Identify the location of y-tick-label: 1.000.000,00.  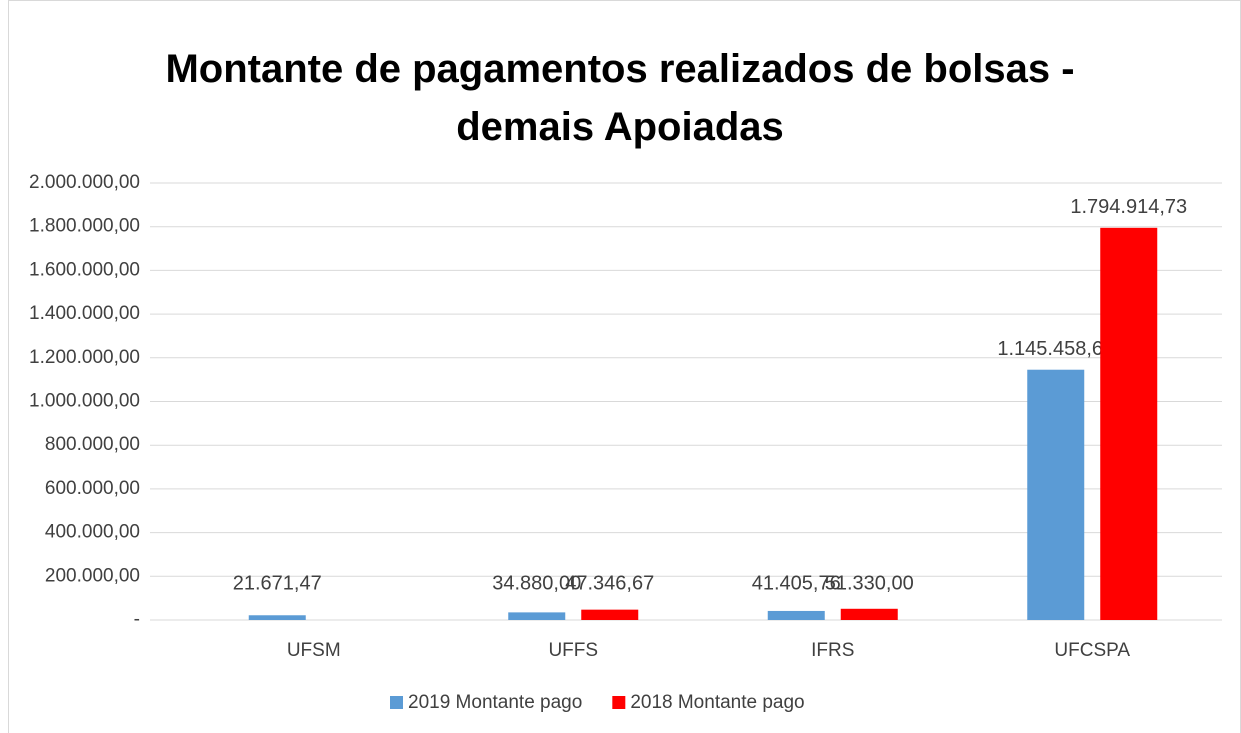
(84, 401).